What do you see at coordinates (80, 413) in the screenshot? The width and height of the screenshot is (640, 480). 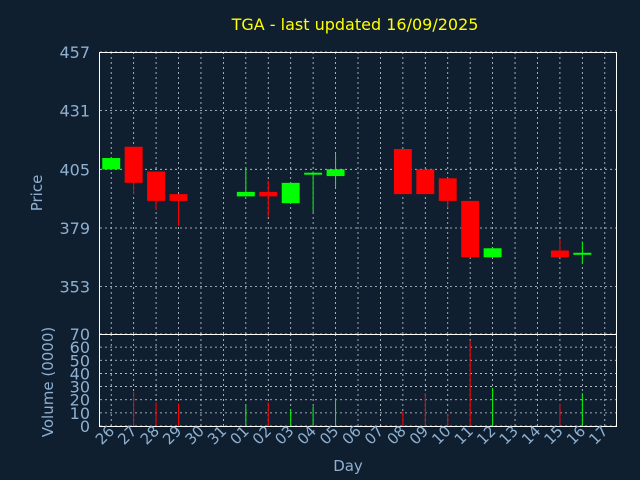 I see `volume-tick-label: 10` at bounding box center [80, 413].